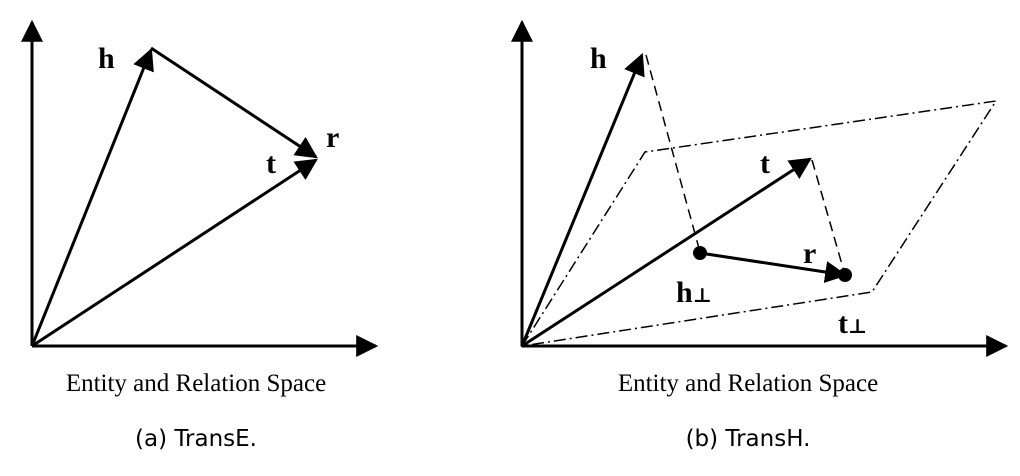 This screenshot has width=1020, height=476. I want to click on vector-h-a, so click(92, 197).